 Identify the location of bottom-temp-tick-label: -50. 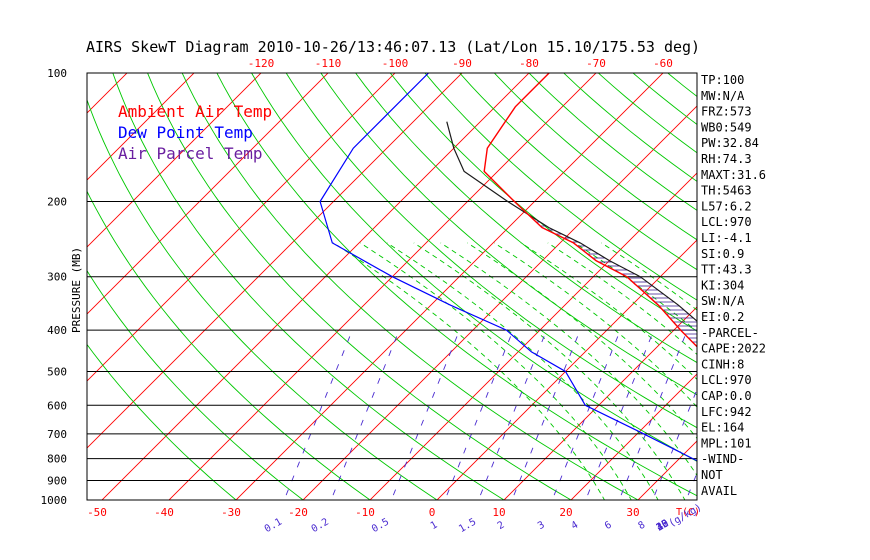
(97, 512).